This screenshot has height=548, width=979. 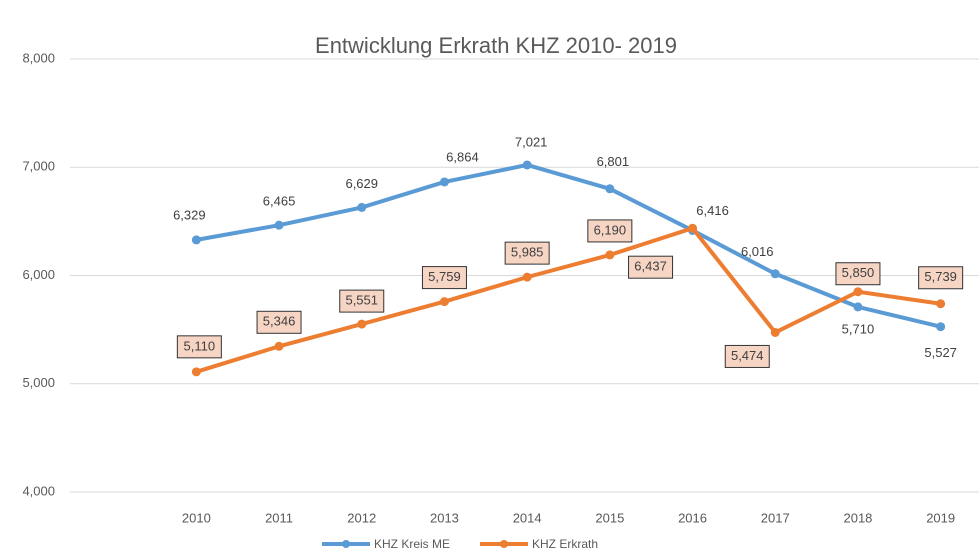 I want to click on data-label: 5,551, so click(x=361, y=300).